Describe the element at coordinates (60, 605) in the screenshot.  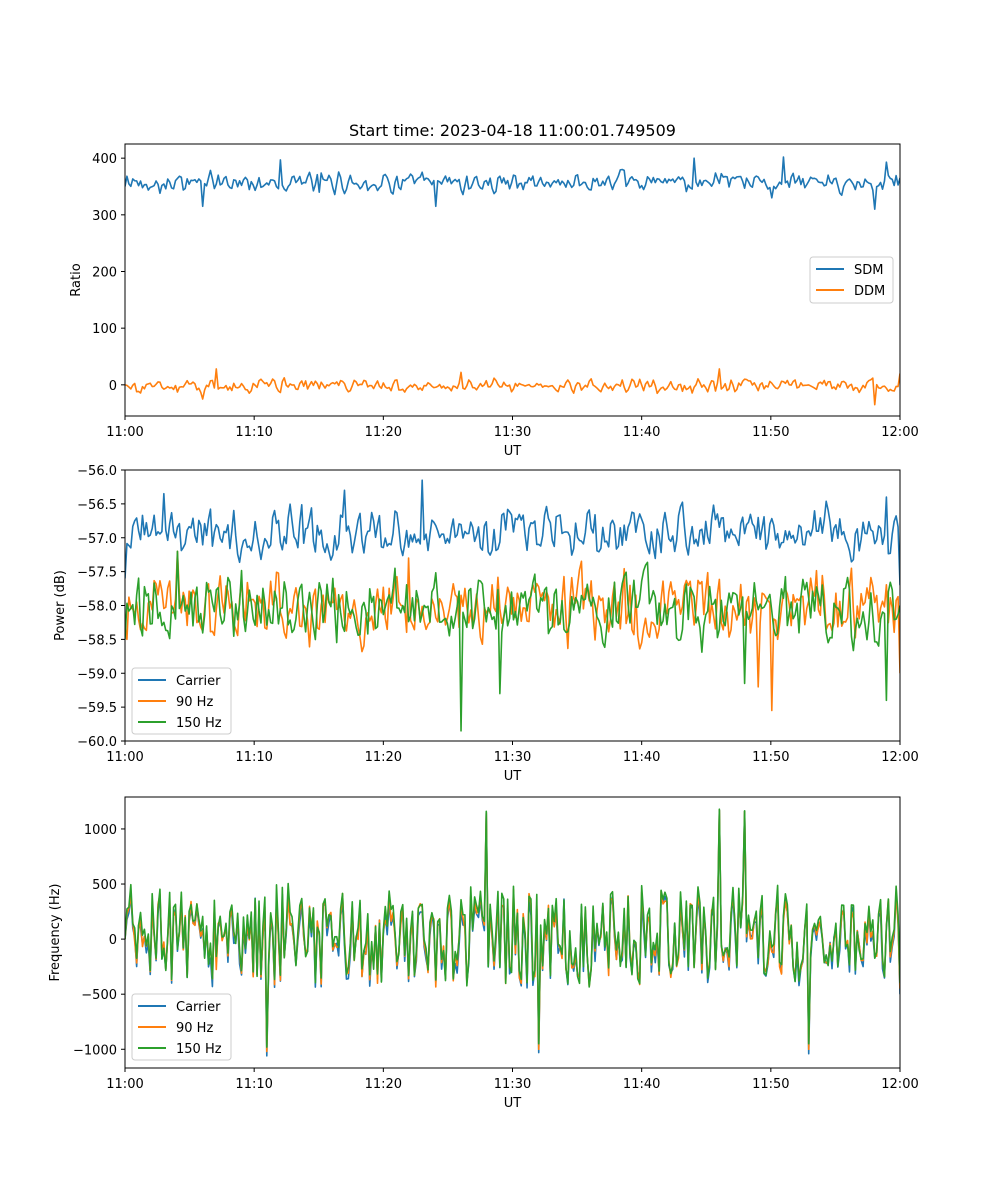
I see `y-axis-label: Power (dB)` at that location.